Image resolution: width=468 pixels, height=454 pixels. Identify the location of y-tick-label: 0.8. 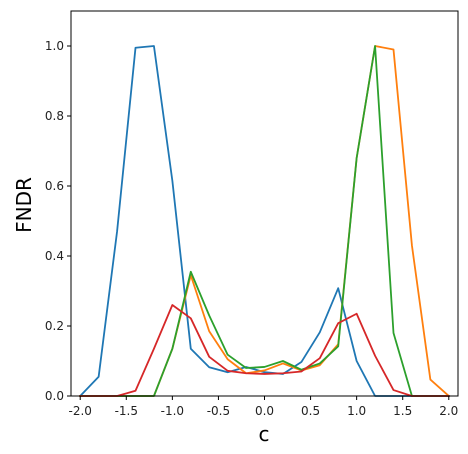
(54, 116).